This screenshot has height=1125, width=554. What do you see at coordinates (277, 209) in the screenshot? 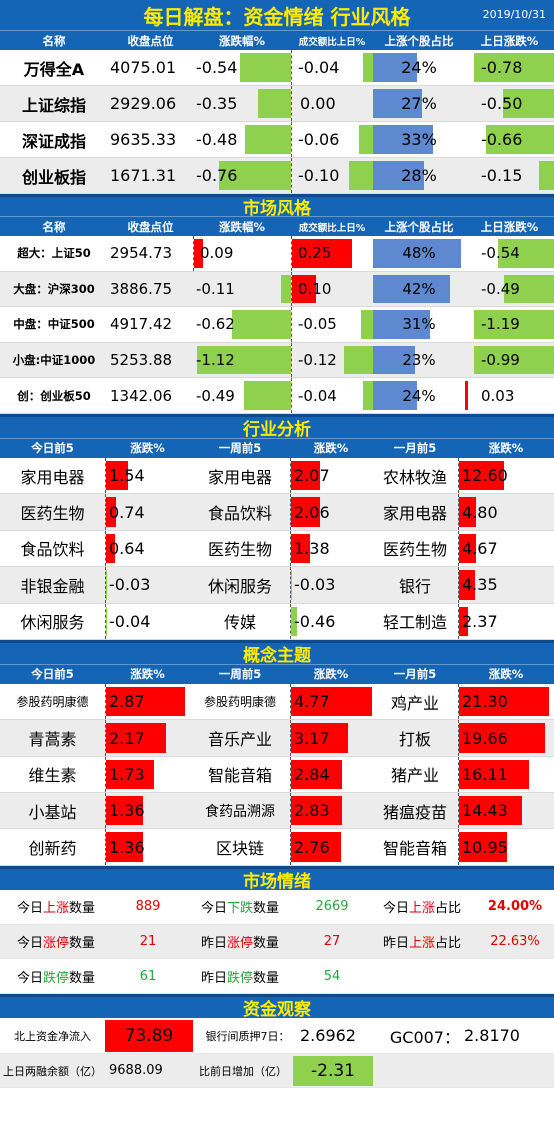
I see `style-title-text: 市场风格` at bounding box center [277, 209].